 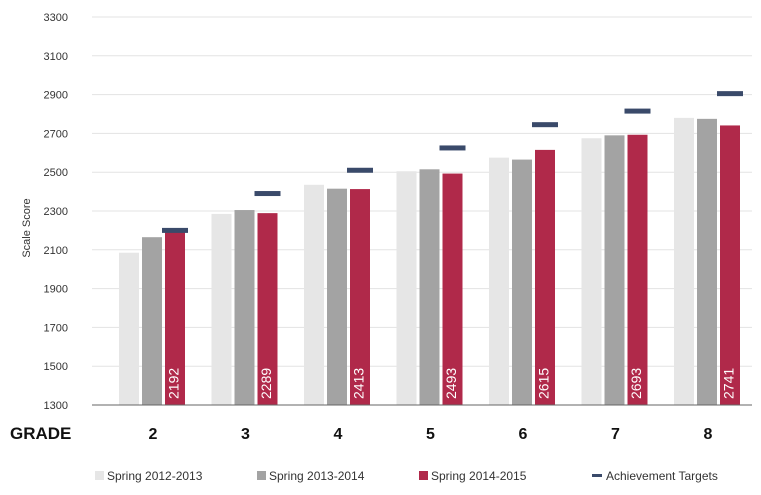 I want to click on data-label: 2413, so click(x=359, y=383).